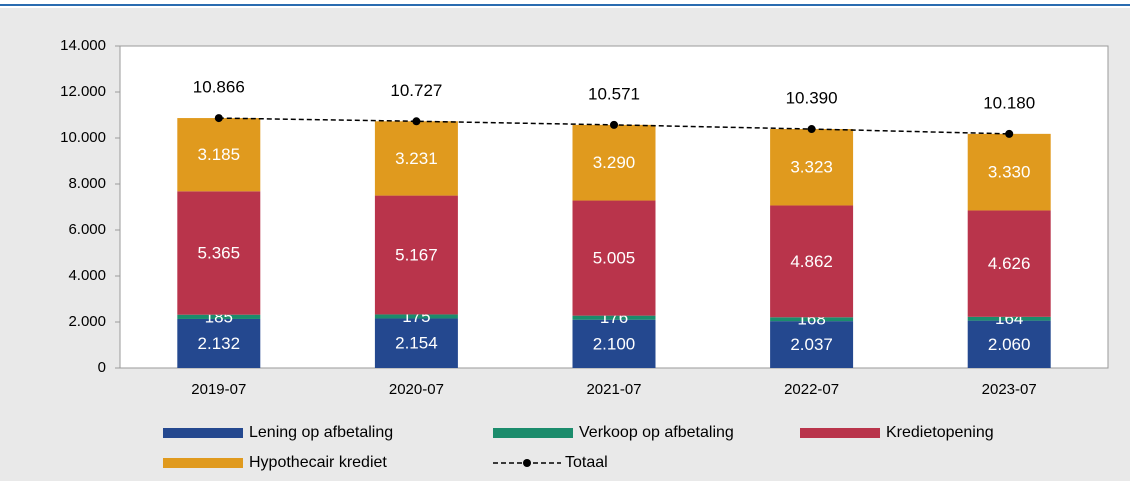  Describe the element at coordinates (102, 367) in the screenshot. I see `y-tick-label: 0` at that location.